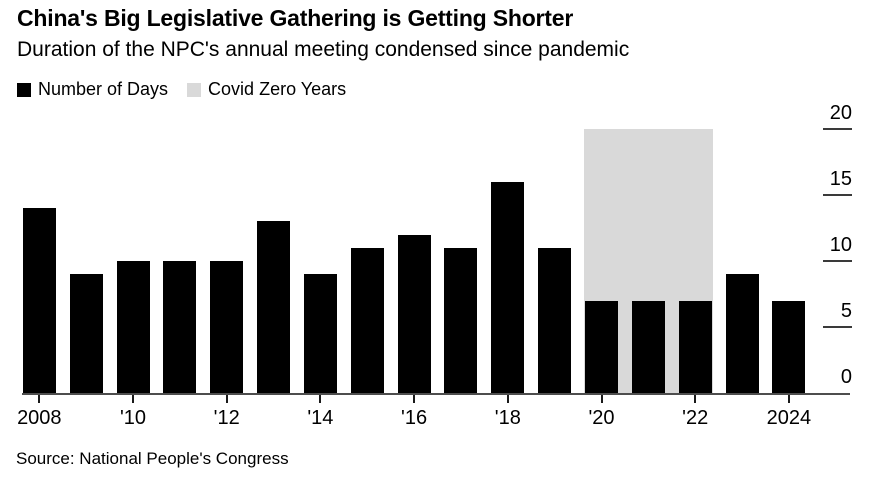 This screenshot has height=483, width=874. What do you see at coordinates (227, 327) in the screenshot?
I see `bar-2012` at bounding box center [227, 327].